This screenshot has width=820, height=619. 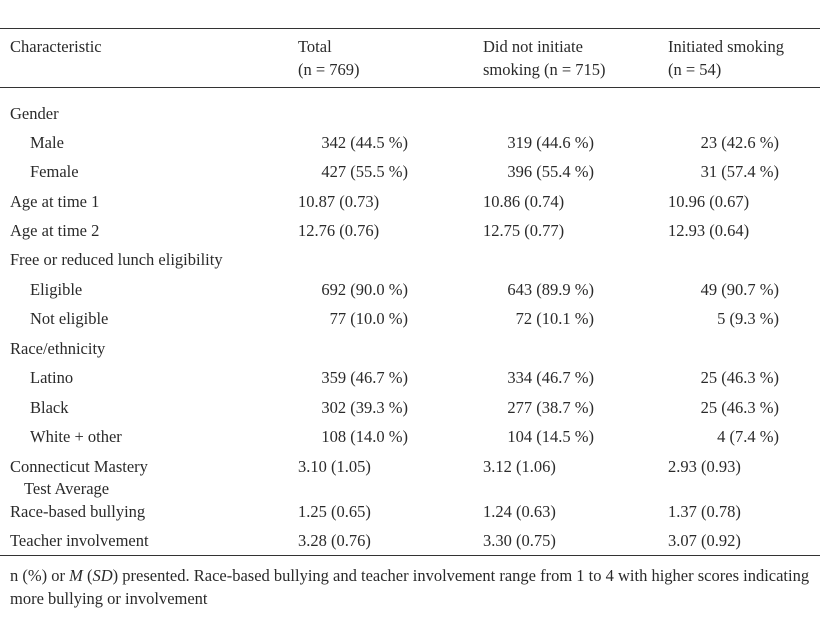 I want to click on footnote-m: M, so click(x=76, y=575).